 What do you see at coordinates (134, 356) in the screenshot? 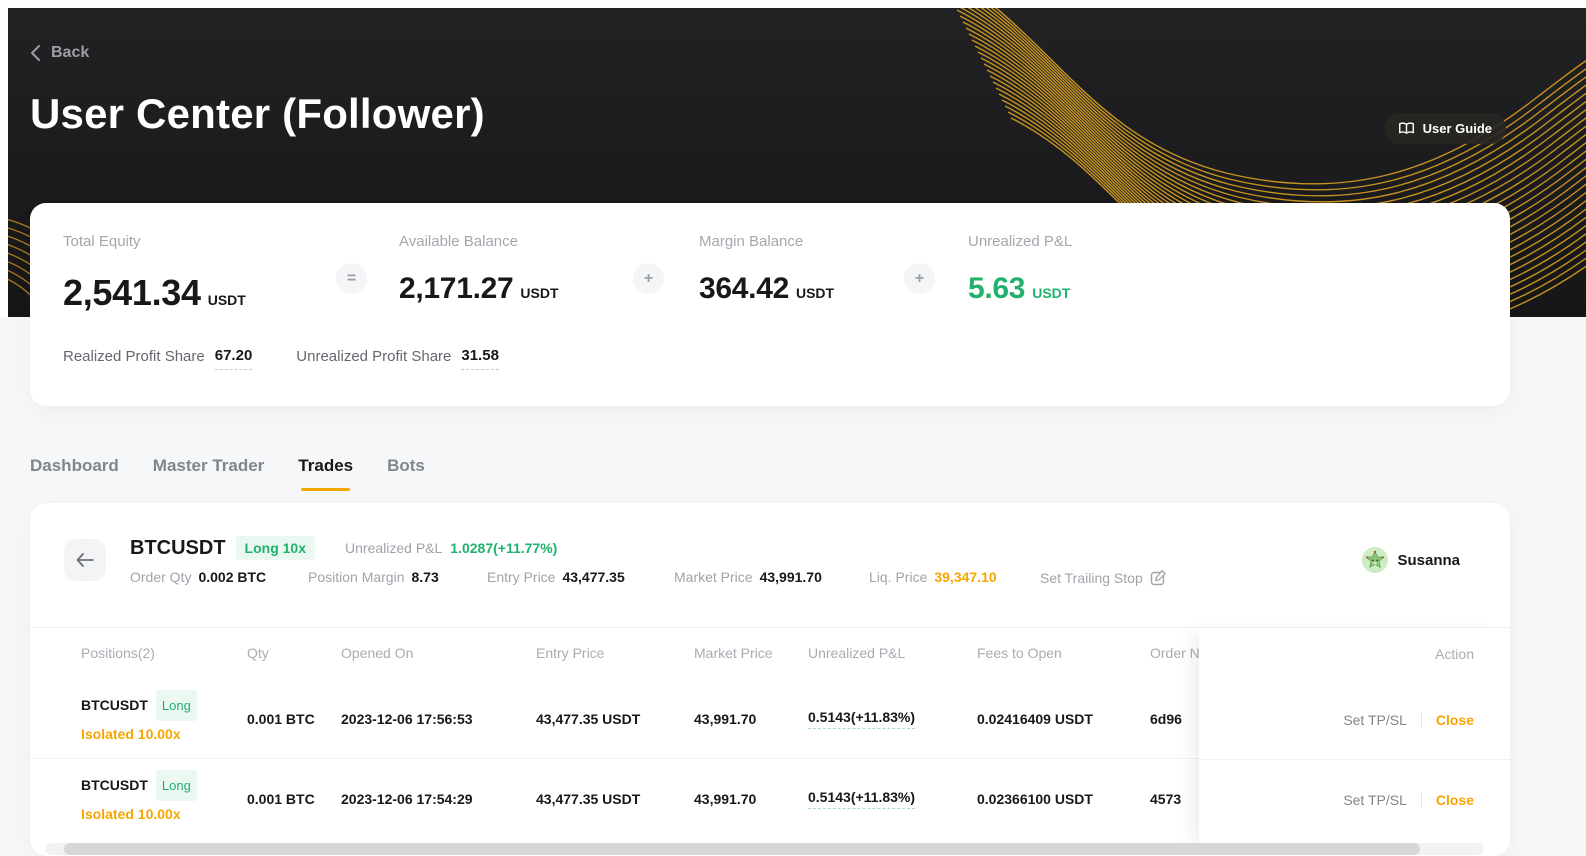
I see `share-label: Realized Profit Share` at bounding box center [134, 356].